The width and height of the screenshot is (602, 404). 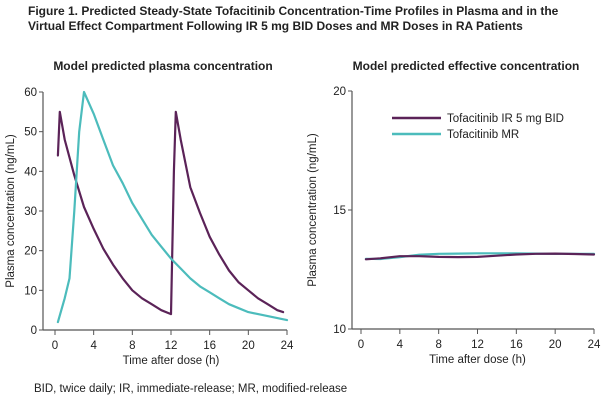 I want to click on chart-title: Model predicted effective concentration, so click(x=466, y=66).